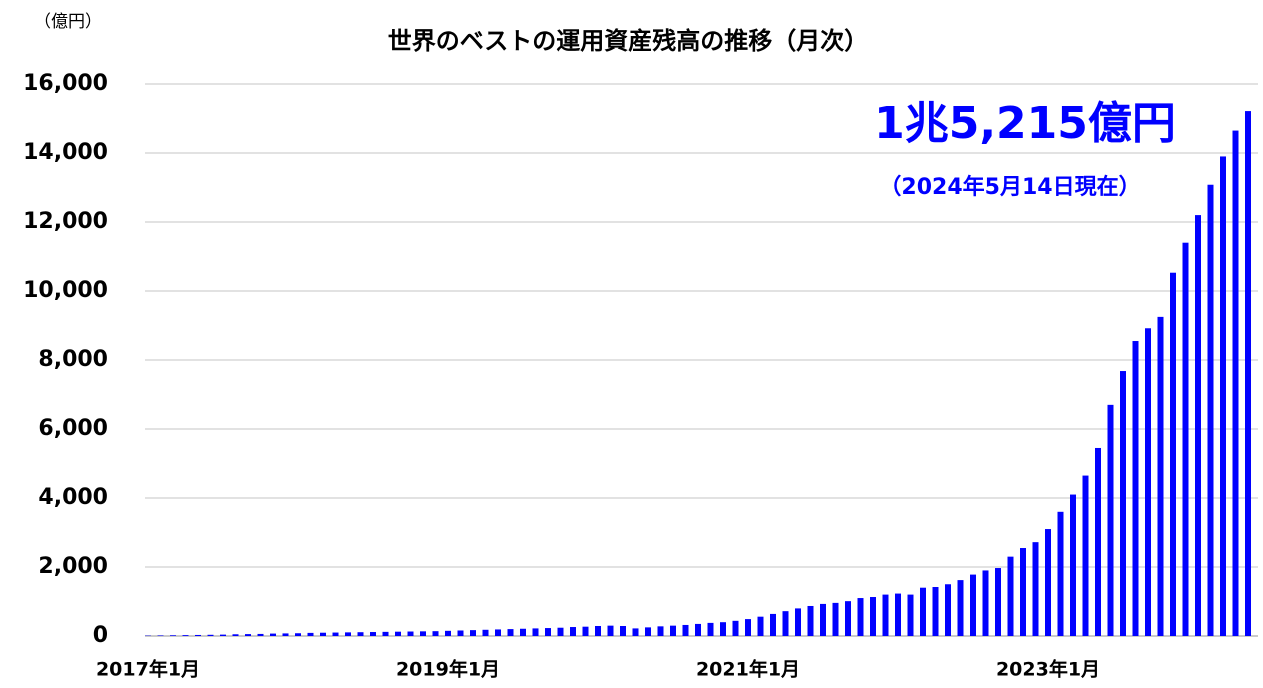 Image resolution: width=1263 pixels, height=688 pixels. What do you see at coordinates (148, 669) in the screenshot?
I see `x-tick-label: 2017年1月` at bounding box center [148, 669].